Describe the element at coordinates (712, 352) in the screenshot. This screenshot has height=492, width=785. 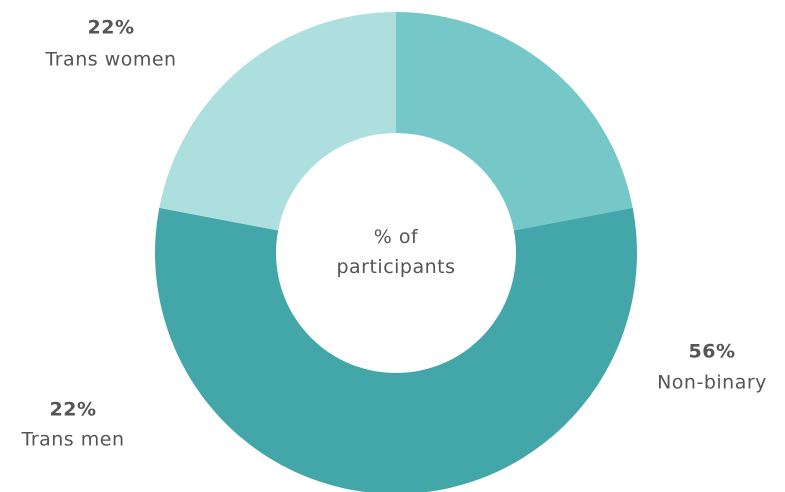
I see `value-label: 56%` at that location.